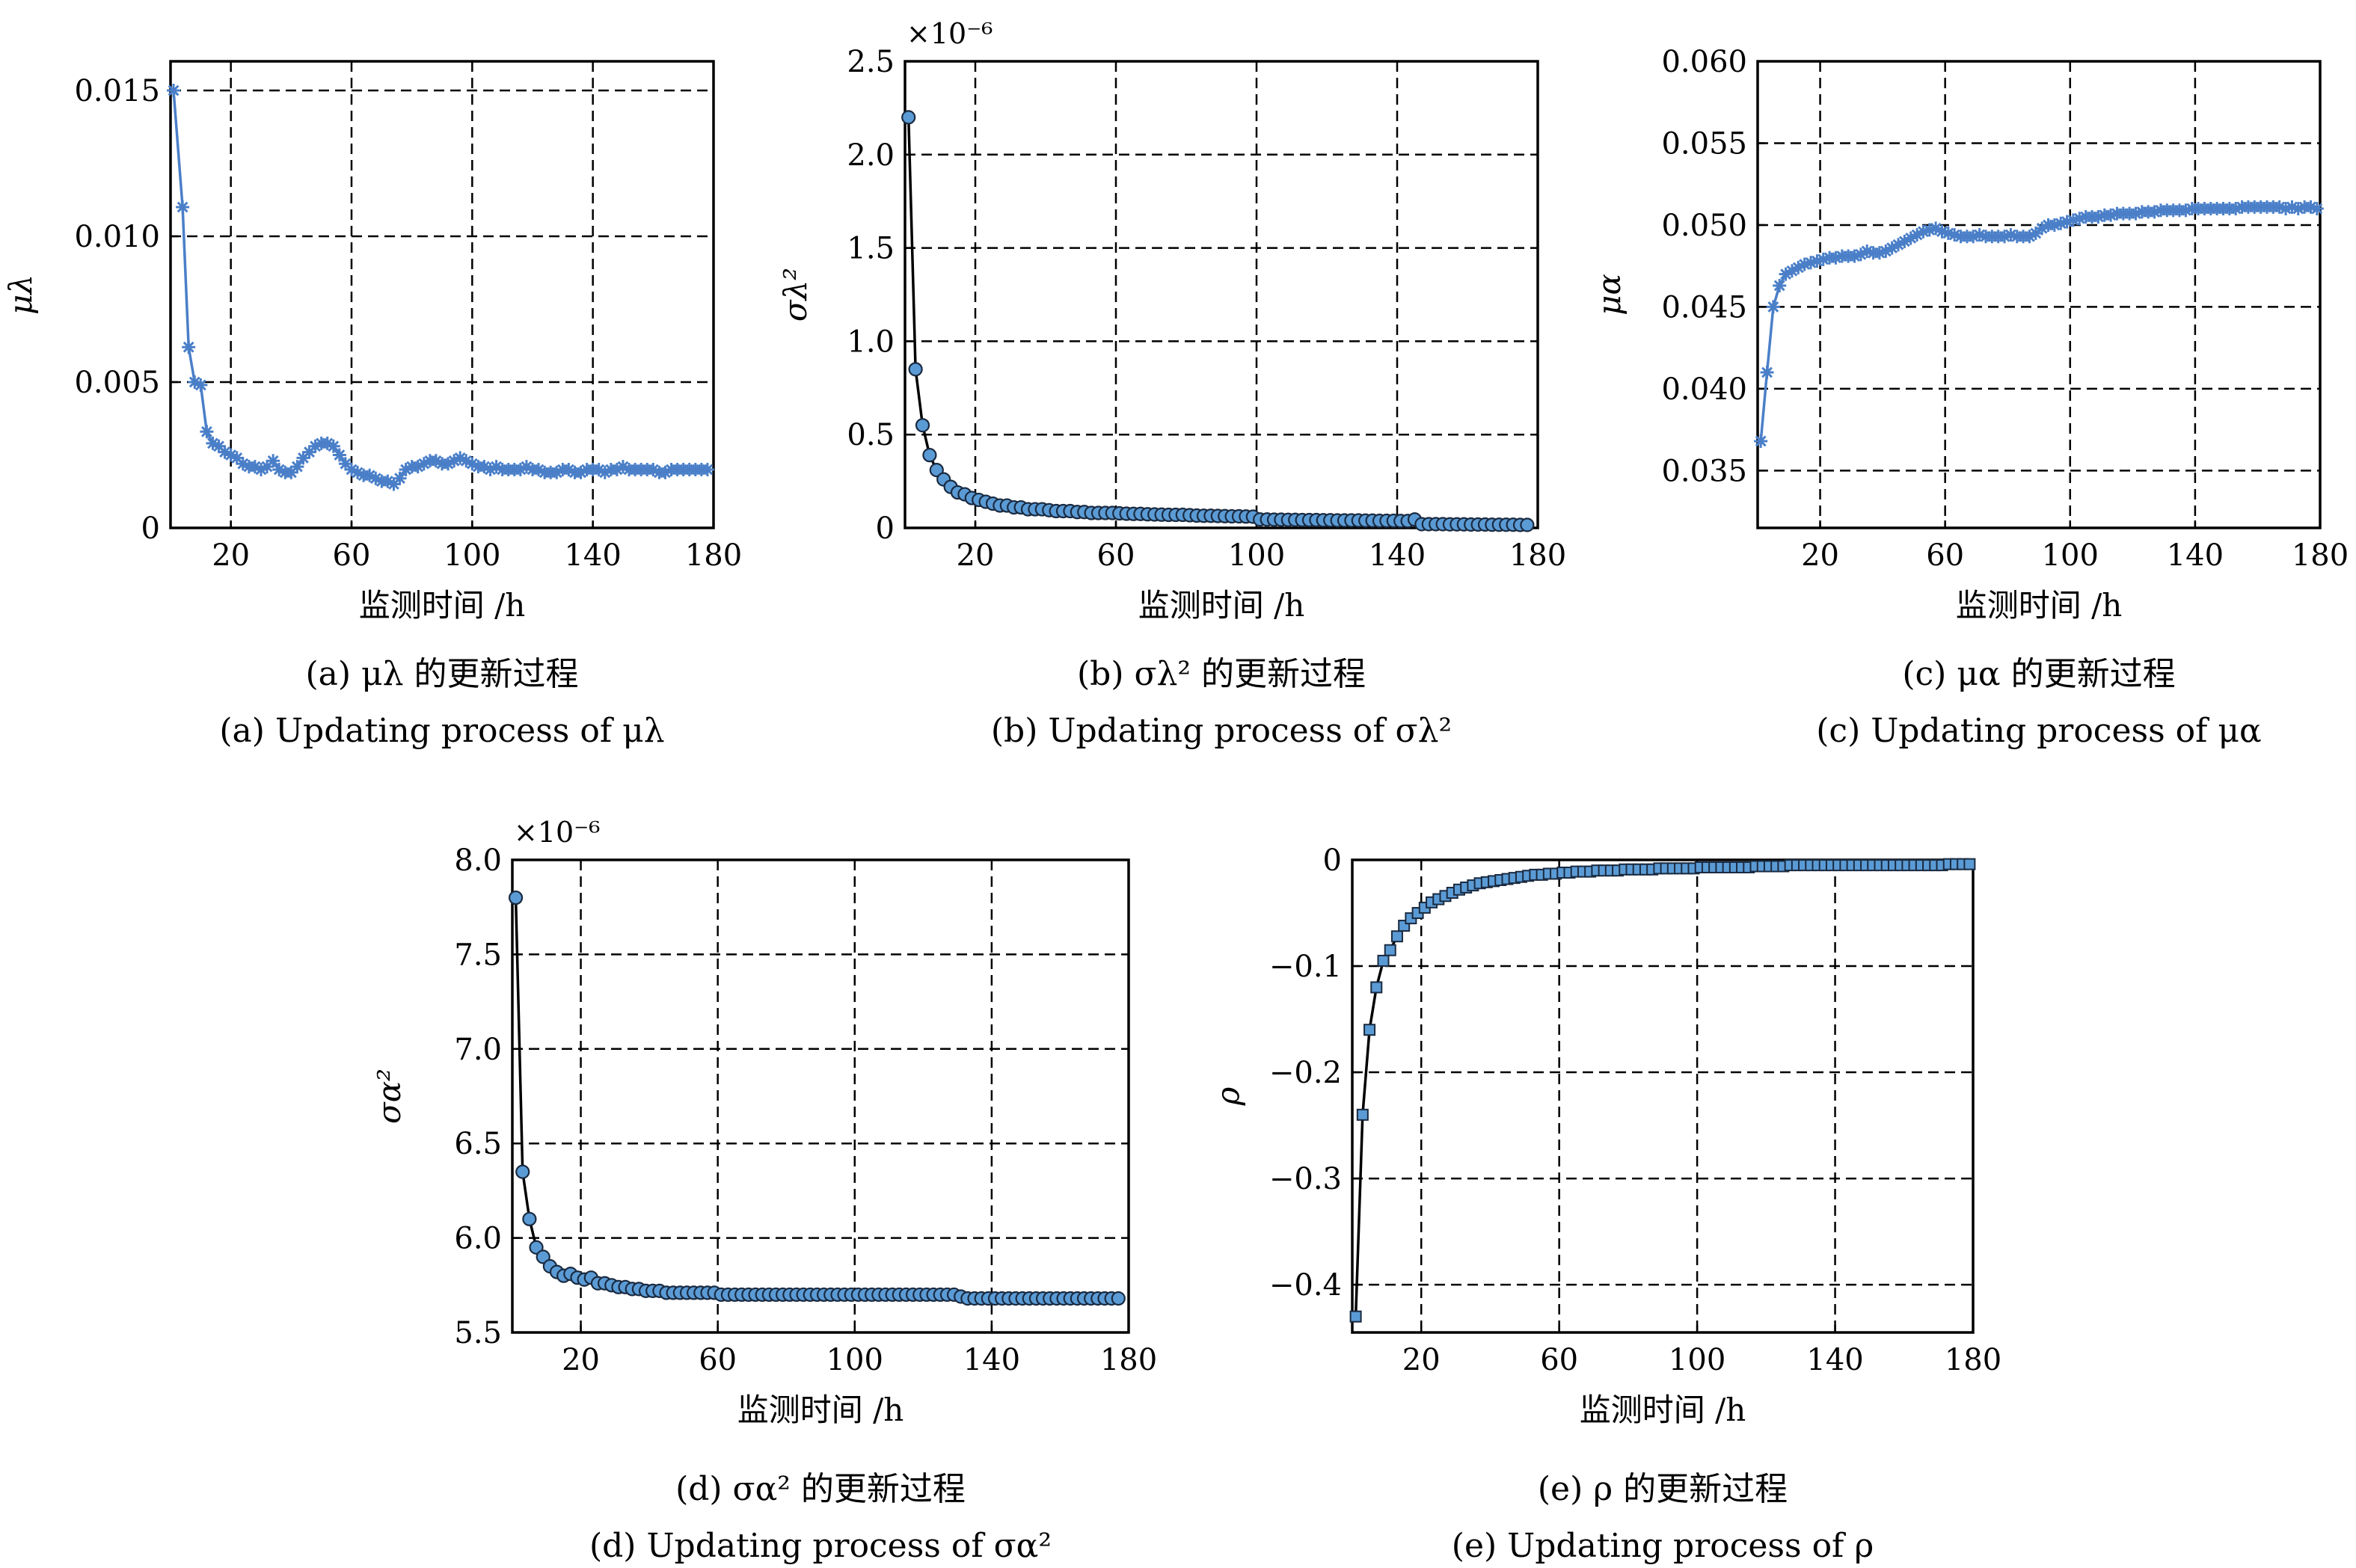 This screenshot has width=2356, height=1568. What do you see at coordinates (478, 1050) in the screenshot?
I see `y-tick-label-d: 7.0` at bounding box center [478, 1050].